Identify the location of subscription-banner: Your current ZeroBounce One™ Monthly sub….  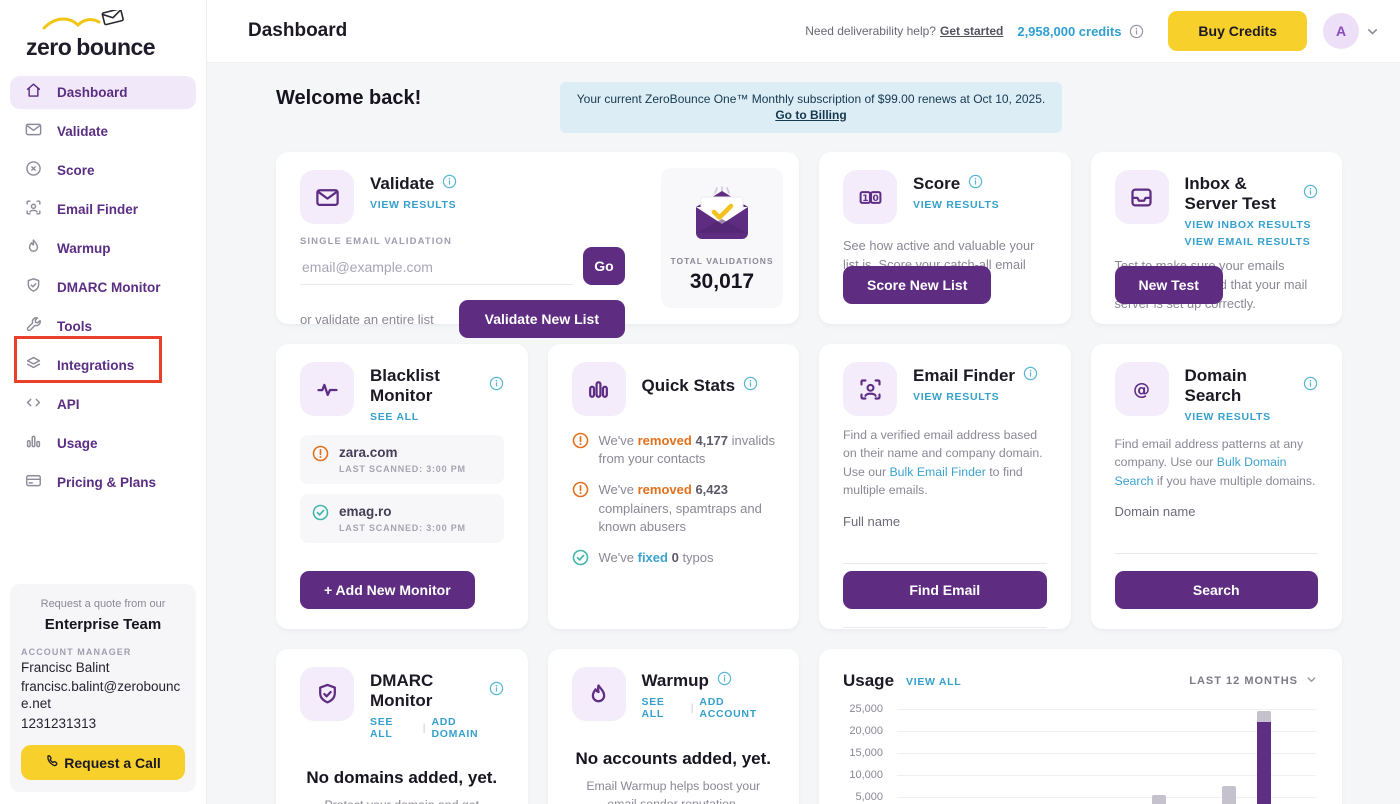
(811, 108).